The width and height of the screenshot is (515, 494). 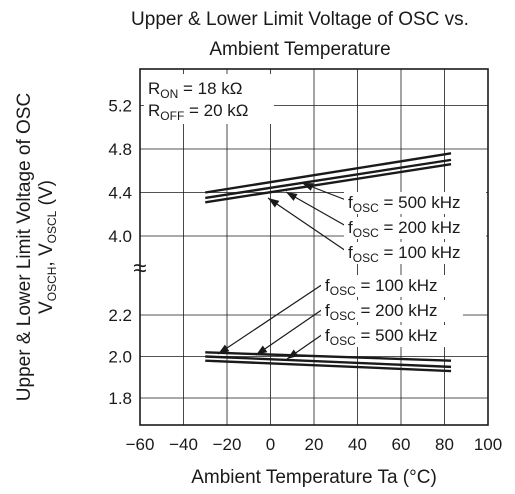 I want to click on y-tick-label: 4.8, so click(x=120, y=149).